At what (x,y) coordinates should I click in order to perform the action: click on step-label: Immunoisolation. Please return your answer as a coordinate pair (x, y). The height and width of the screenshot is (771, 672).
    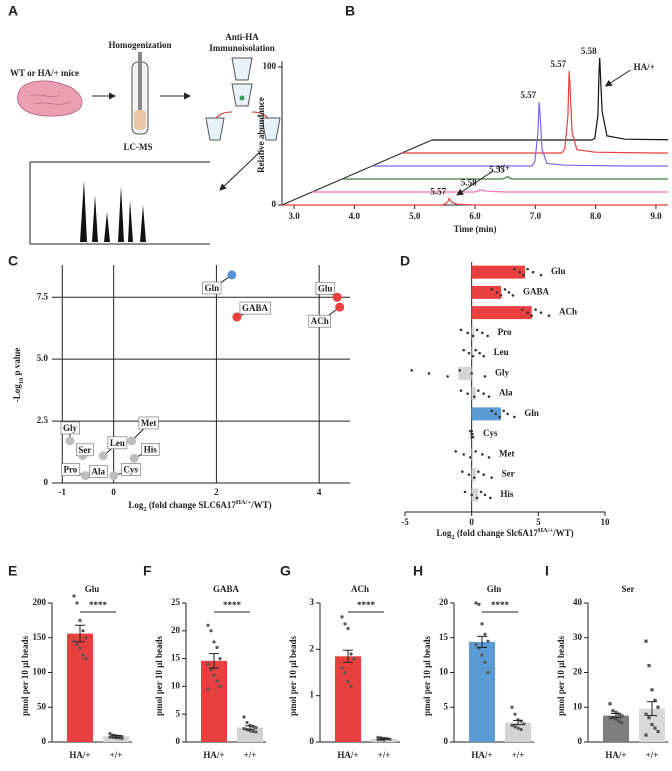
    Looking at the image, I should click on (242, 48).